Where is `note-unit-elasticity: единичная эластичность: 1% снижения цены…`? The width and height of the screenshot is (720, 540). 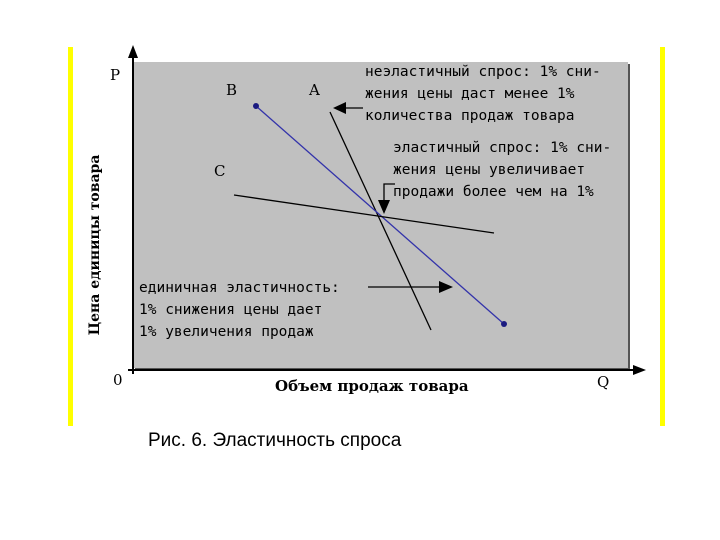
note-unit-elasticity: единичная эластичность: 1% снижения цены… is located at coordinates (239, 310).